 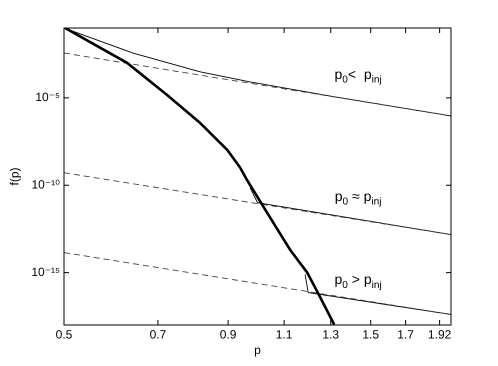 I want to click on y-tick-label: 10⁻⁵, so click(x=47, y=97).